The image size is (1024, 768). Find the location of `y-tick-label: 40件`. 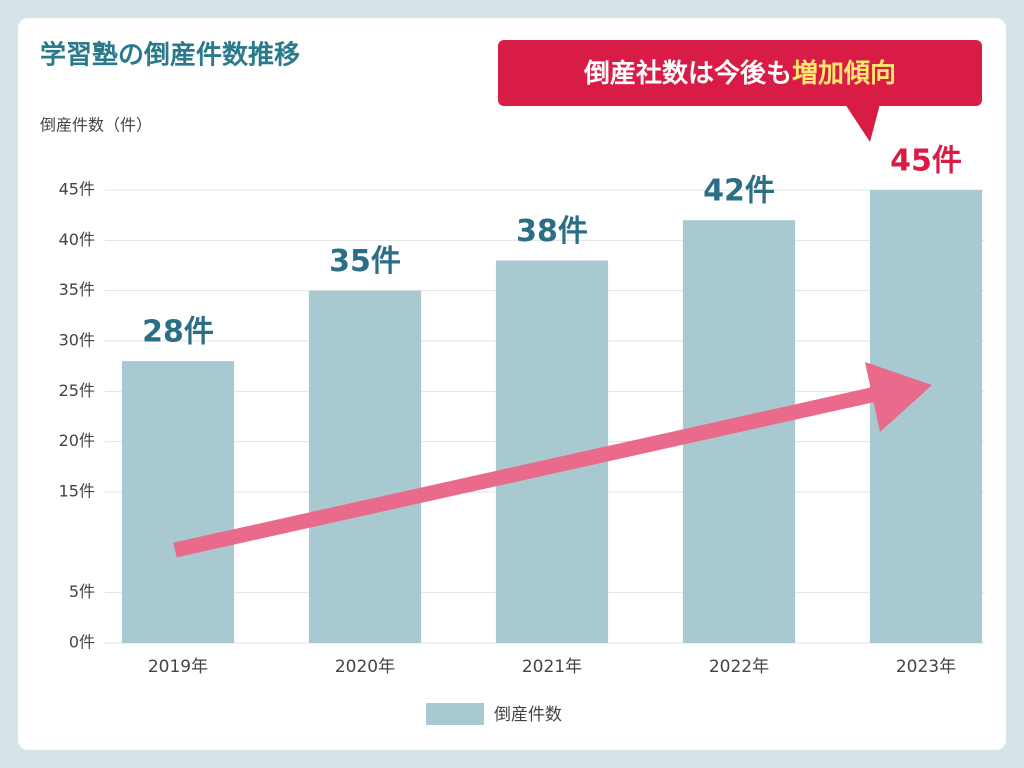

y-tick-label: 40件 is located at coordinates (77, 239).